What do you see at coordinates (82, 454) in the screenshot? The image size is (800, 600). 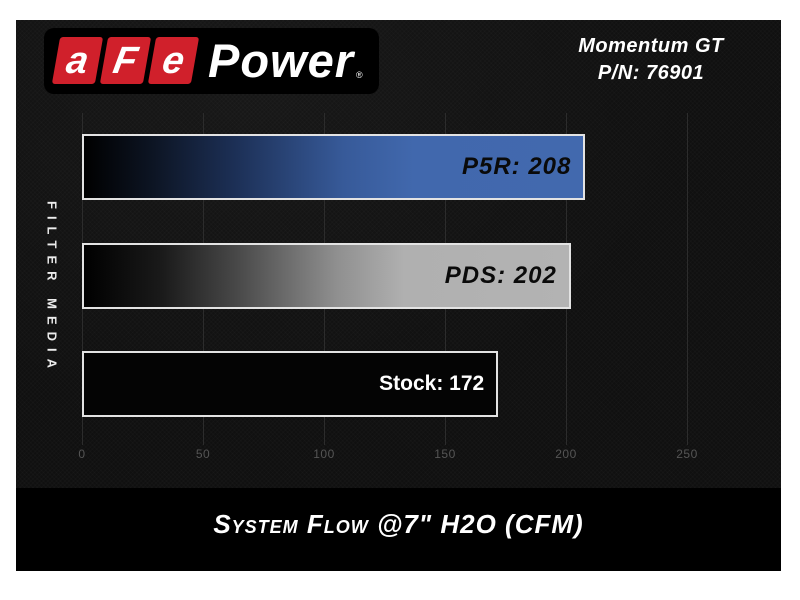 I see `x-tick-label: 0` at bounding box center [82, 454].